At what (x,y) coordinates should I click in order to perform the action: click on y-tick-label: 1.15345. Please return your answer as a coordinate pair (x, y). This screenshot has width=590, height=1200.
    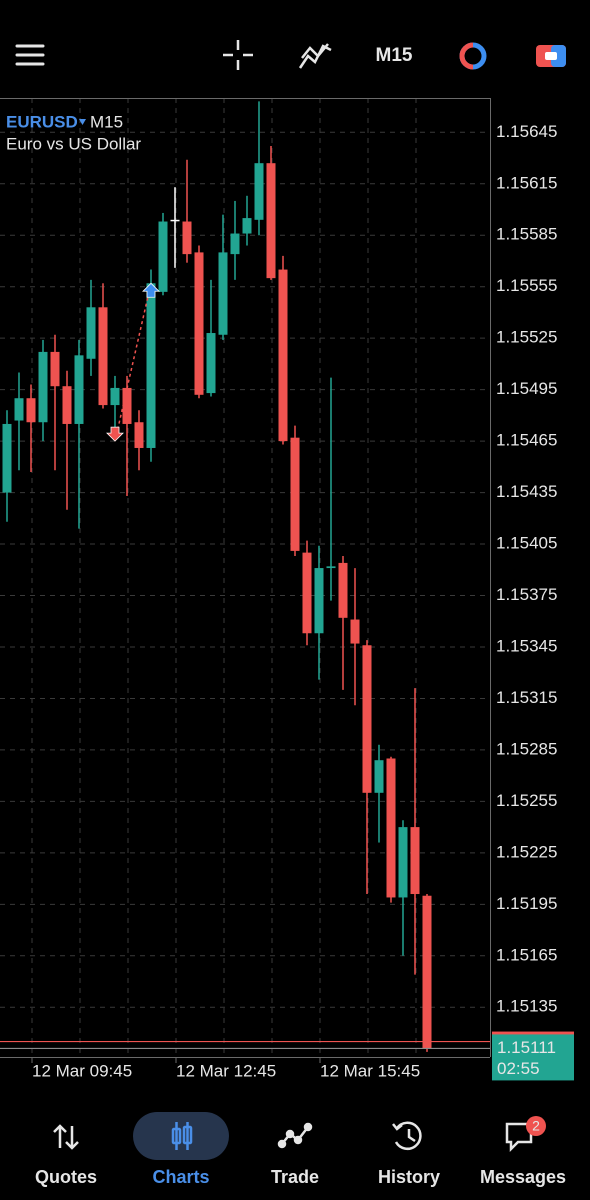
    Looking at the image, I should click on (526, 645).